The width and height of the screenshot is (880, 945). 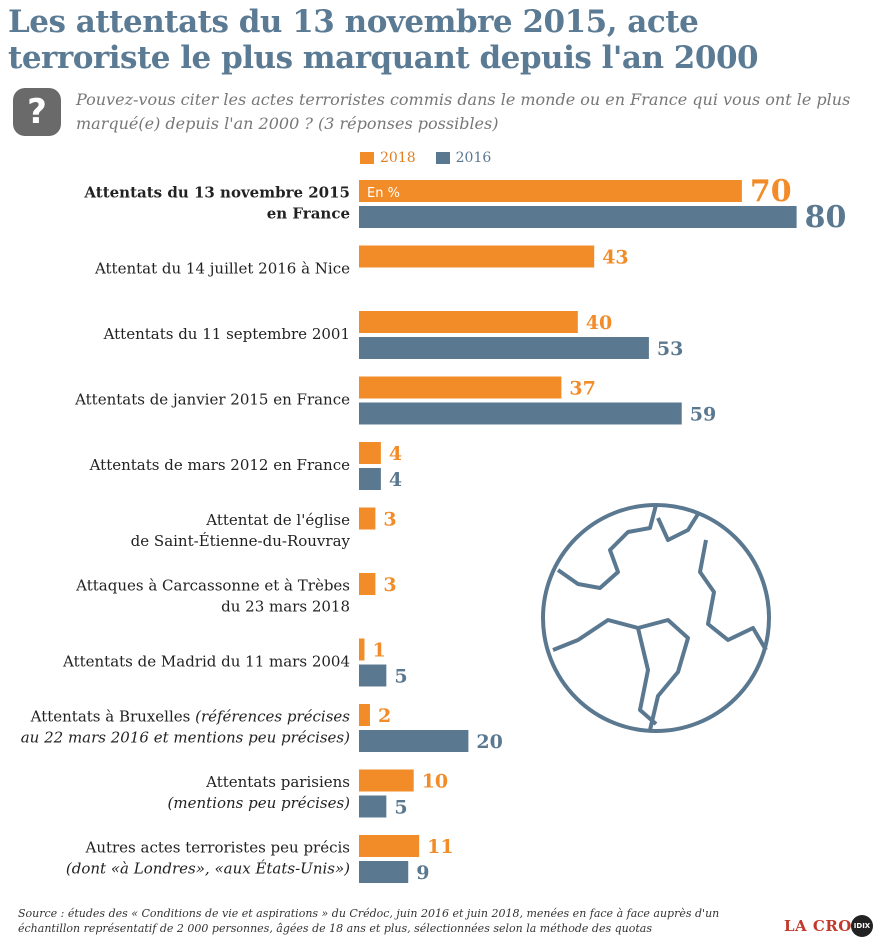 I want to click on category-label-part: Attentats de mars 2012 en France, so click(x=220, y=465).